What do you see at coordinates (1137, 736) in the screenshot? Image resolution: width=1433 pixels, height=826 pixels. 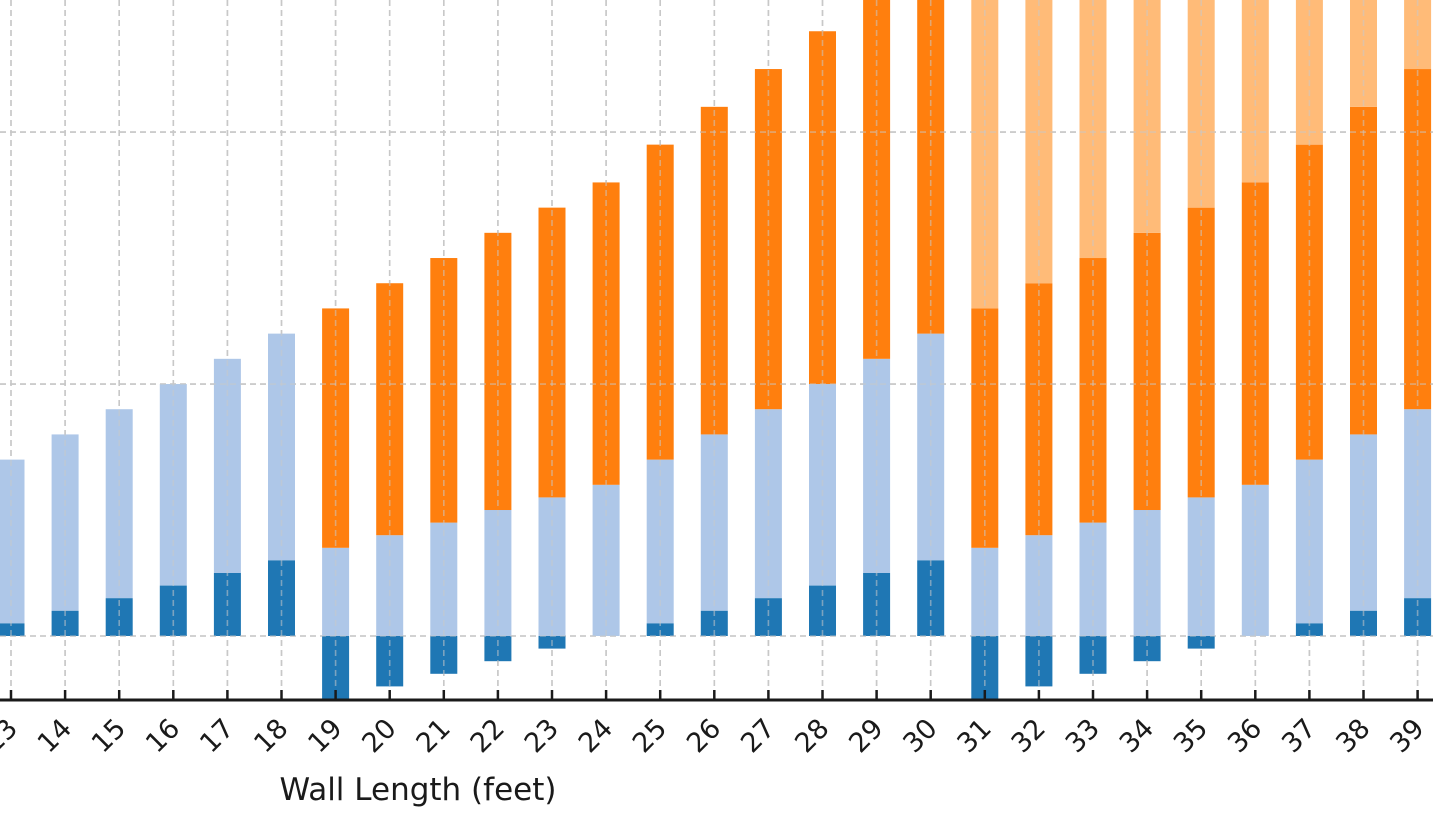 I see `x-tick-label: 34` at bounding box center [1137, 736].